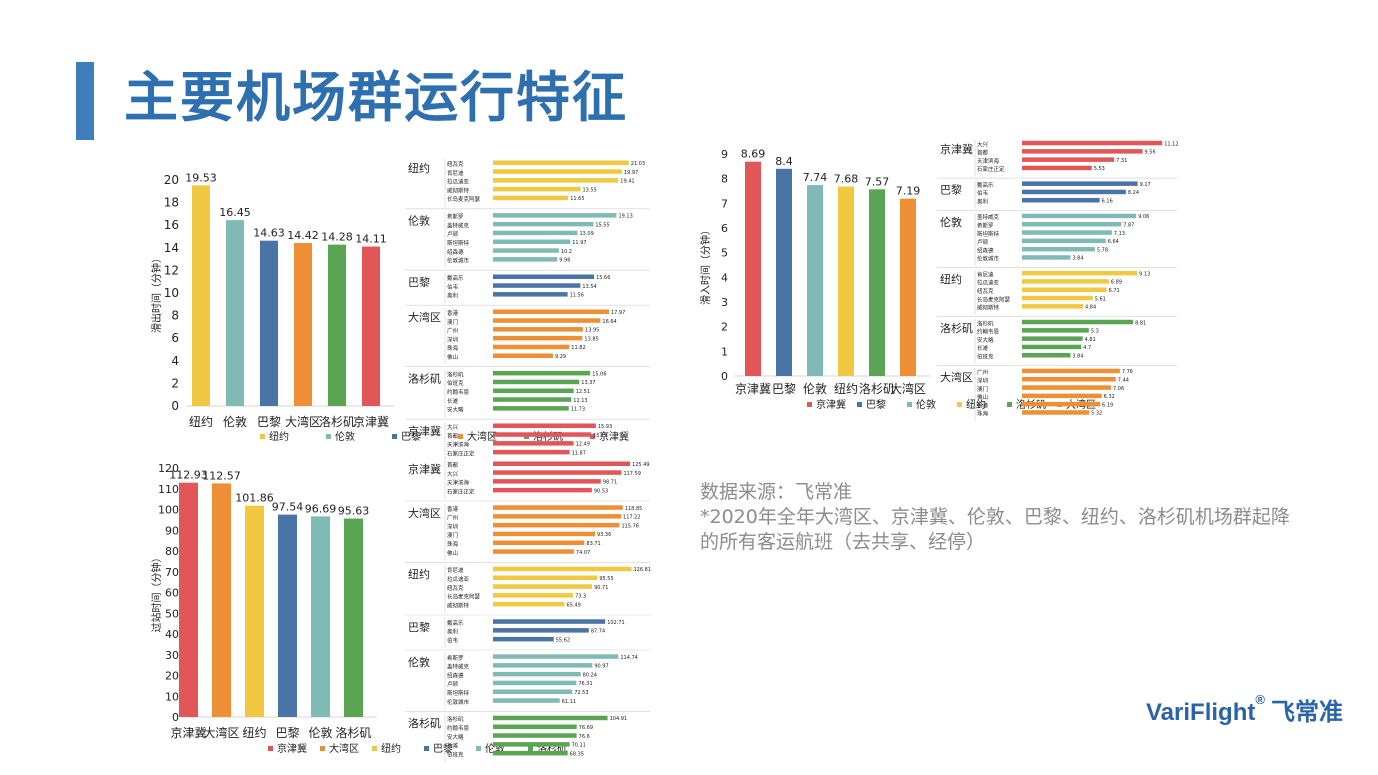  I want to click on taxi-in-airport-value: 6.64, so click(1113, 242).